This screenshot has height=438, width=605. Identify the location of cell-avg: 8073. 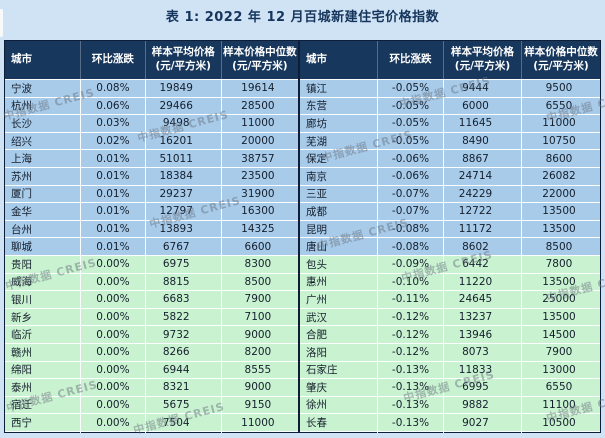
(483, 352).